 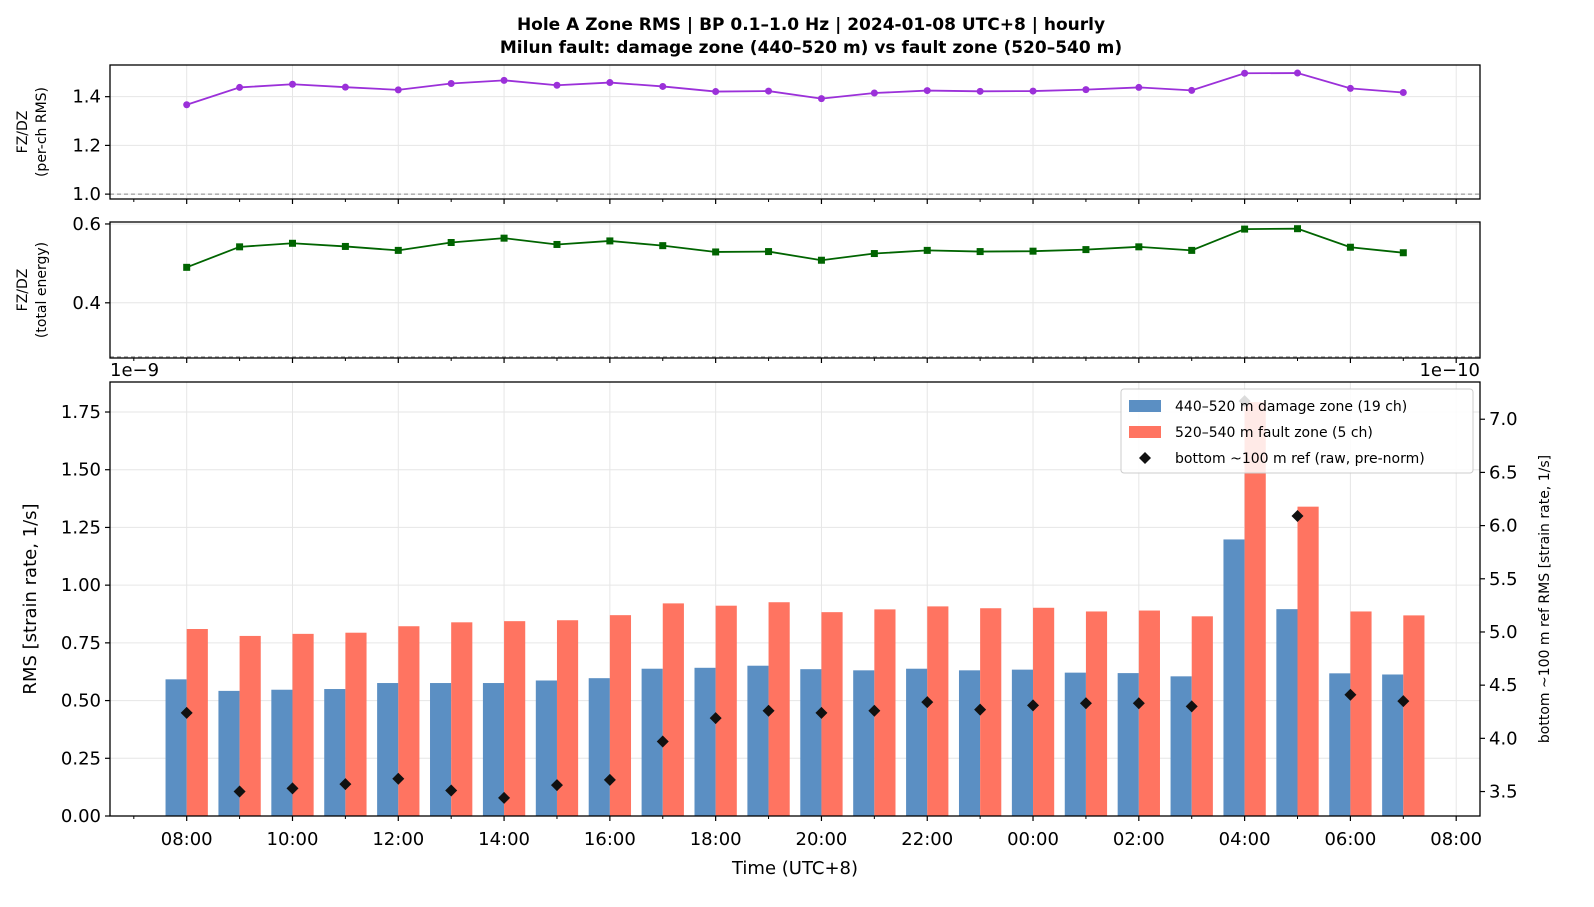 I want to click on rms-bar-right-y-ticks: 3.5 4.0 4.5 5.0 5.5 6.0 6.5 7.0, so click(x=1499, y=606).